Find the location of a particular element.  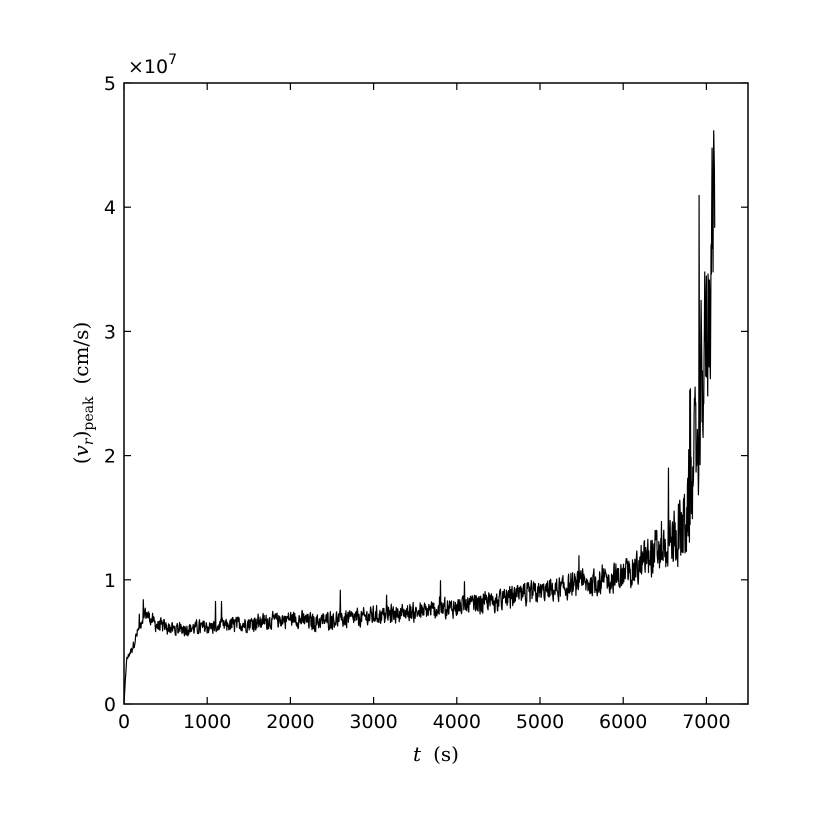

x-tick-label: 1000 is located at coordinates (207, 722).